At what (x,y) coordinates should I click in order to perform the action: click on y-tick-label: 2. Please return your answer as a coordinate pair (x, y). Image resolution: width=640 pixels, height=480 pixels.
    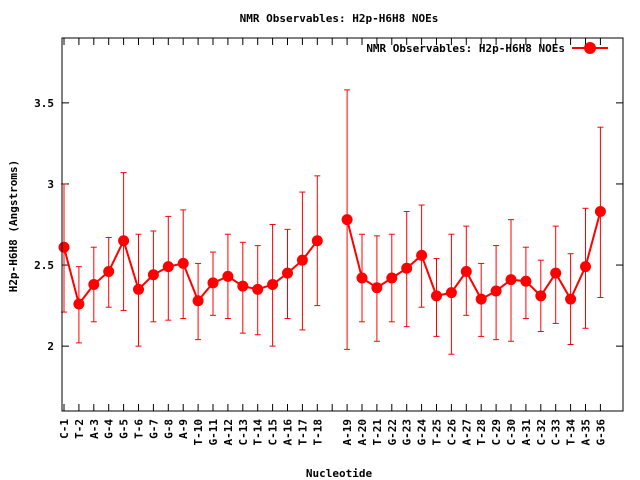
    Looking at the image, I should click on (50, 346).